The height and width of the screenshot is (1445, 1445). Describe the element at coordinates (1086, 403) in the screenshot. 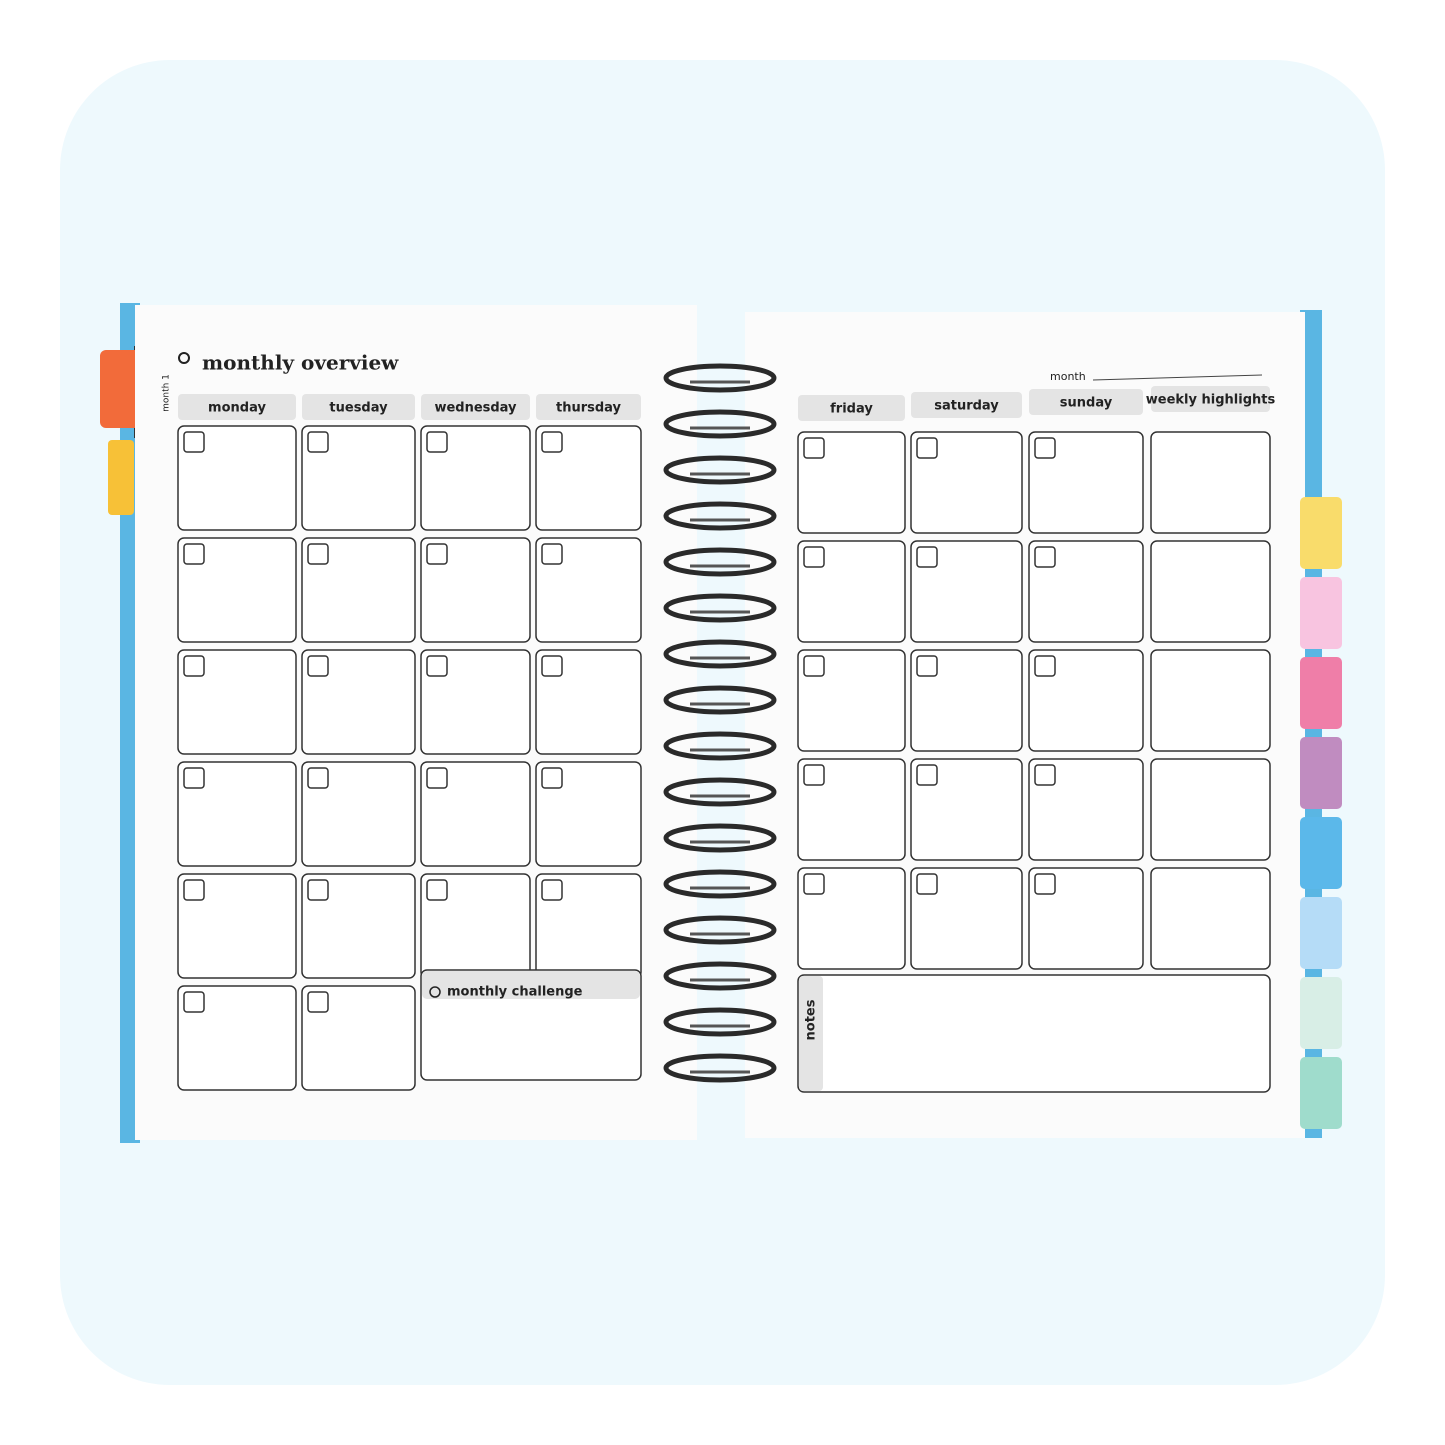

I see `day-name: sunday` at that location.